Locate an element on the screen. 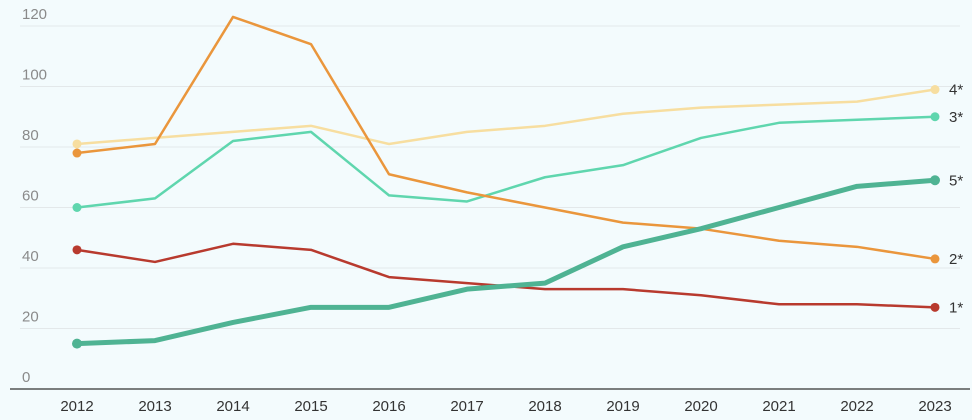 Image resolution: width=972 pixels, height=420 pixels. series-end-labels: 4* 3* 2* 1* 5* is located at coordinates (956, 199).